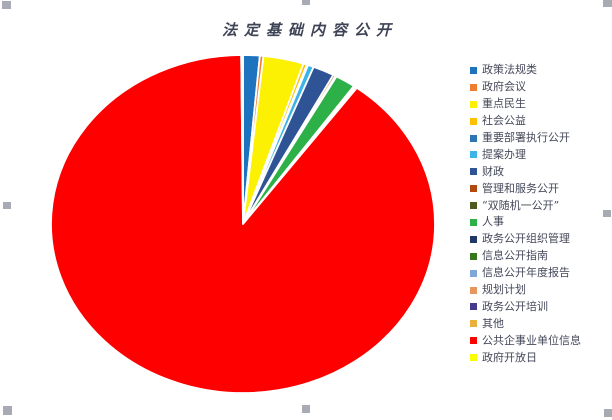 Image resolution: width=612 pixels, height=420 pixels. I want to click on legend-item-7: 财政, so click(525, 171).